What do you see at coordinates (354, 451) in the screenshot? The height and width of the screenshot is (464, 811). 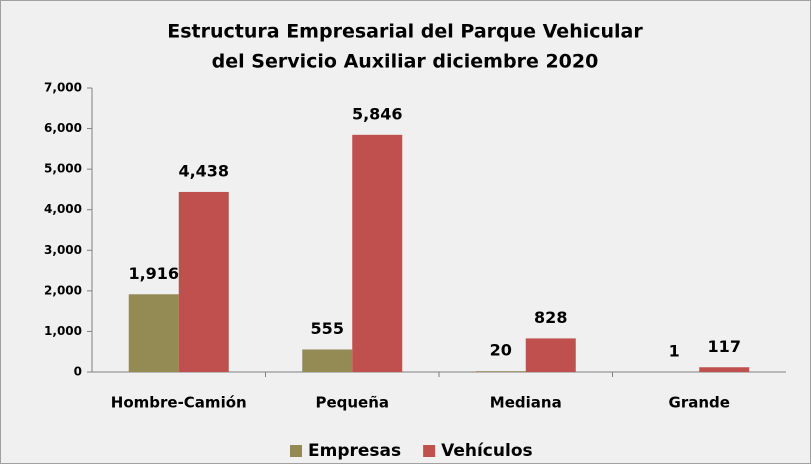 I see `legend-label: Empresas` at bounding box center [354, 451].